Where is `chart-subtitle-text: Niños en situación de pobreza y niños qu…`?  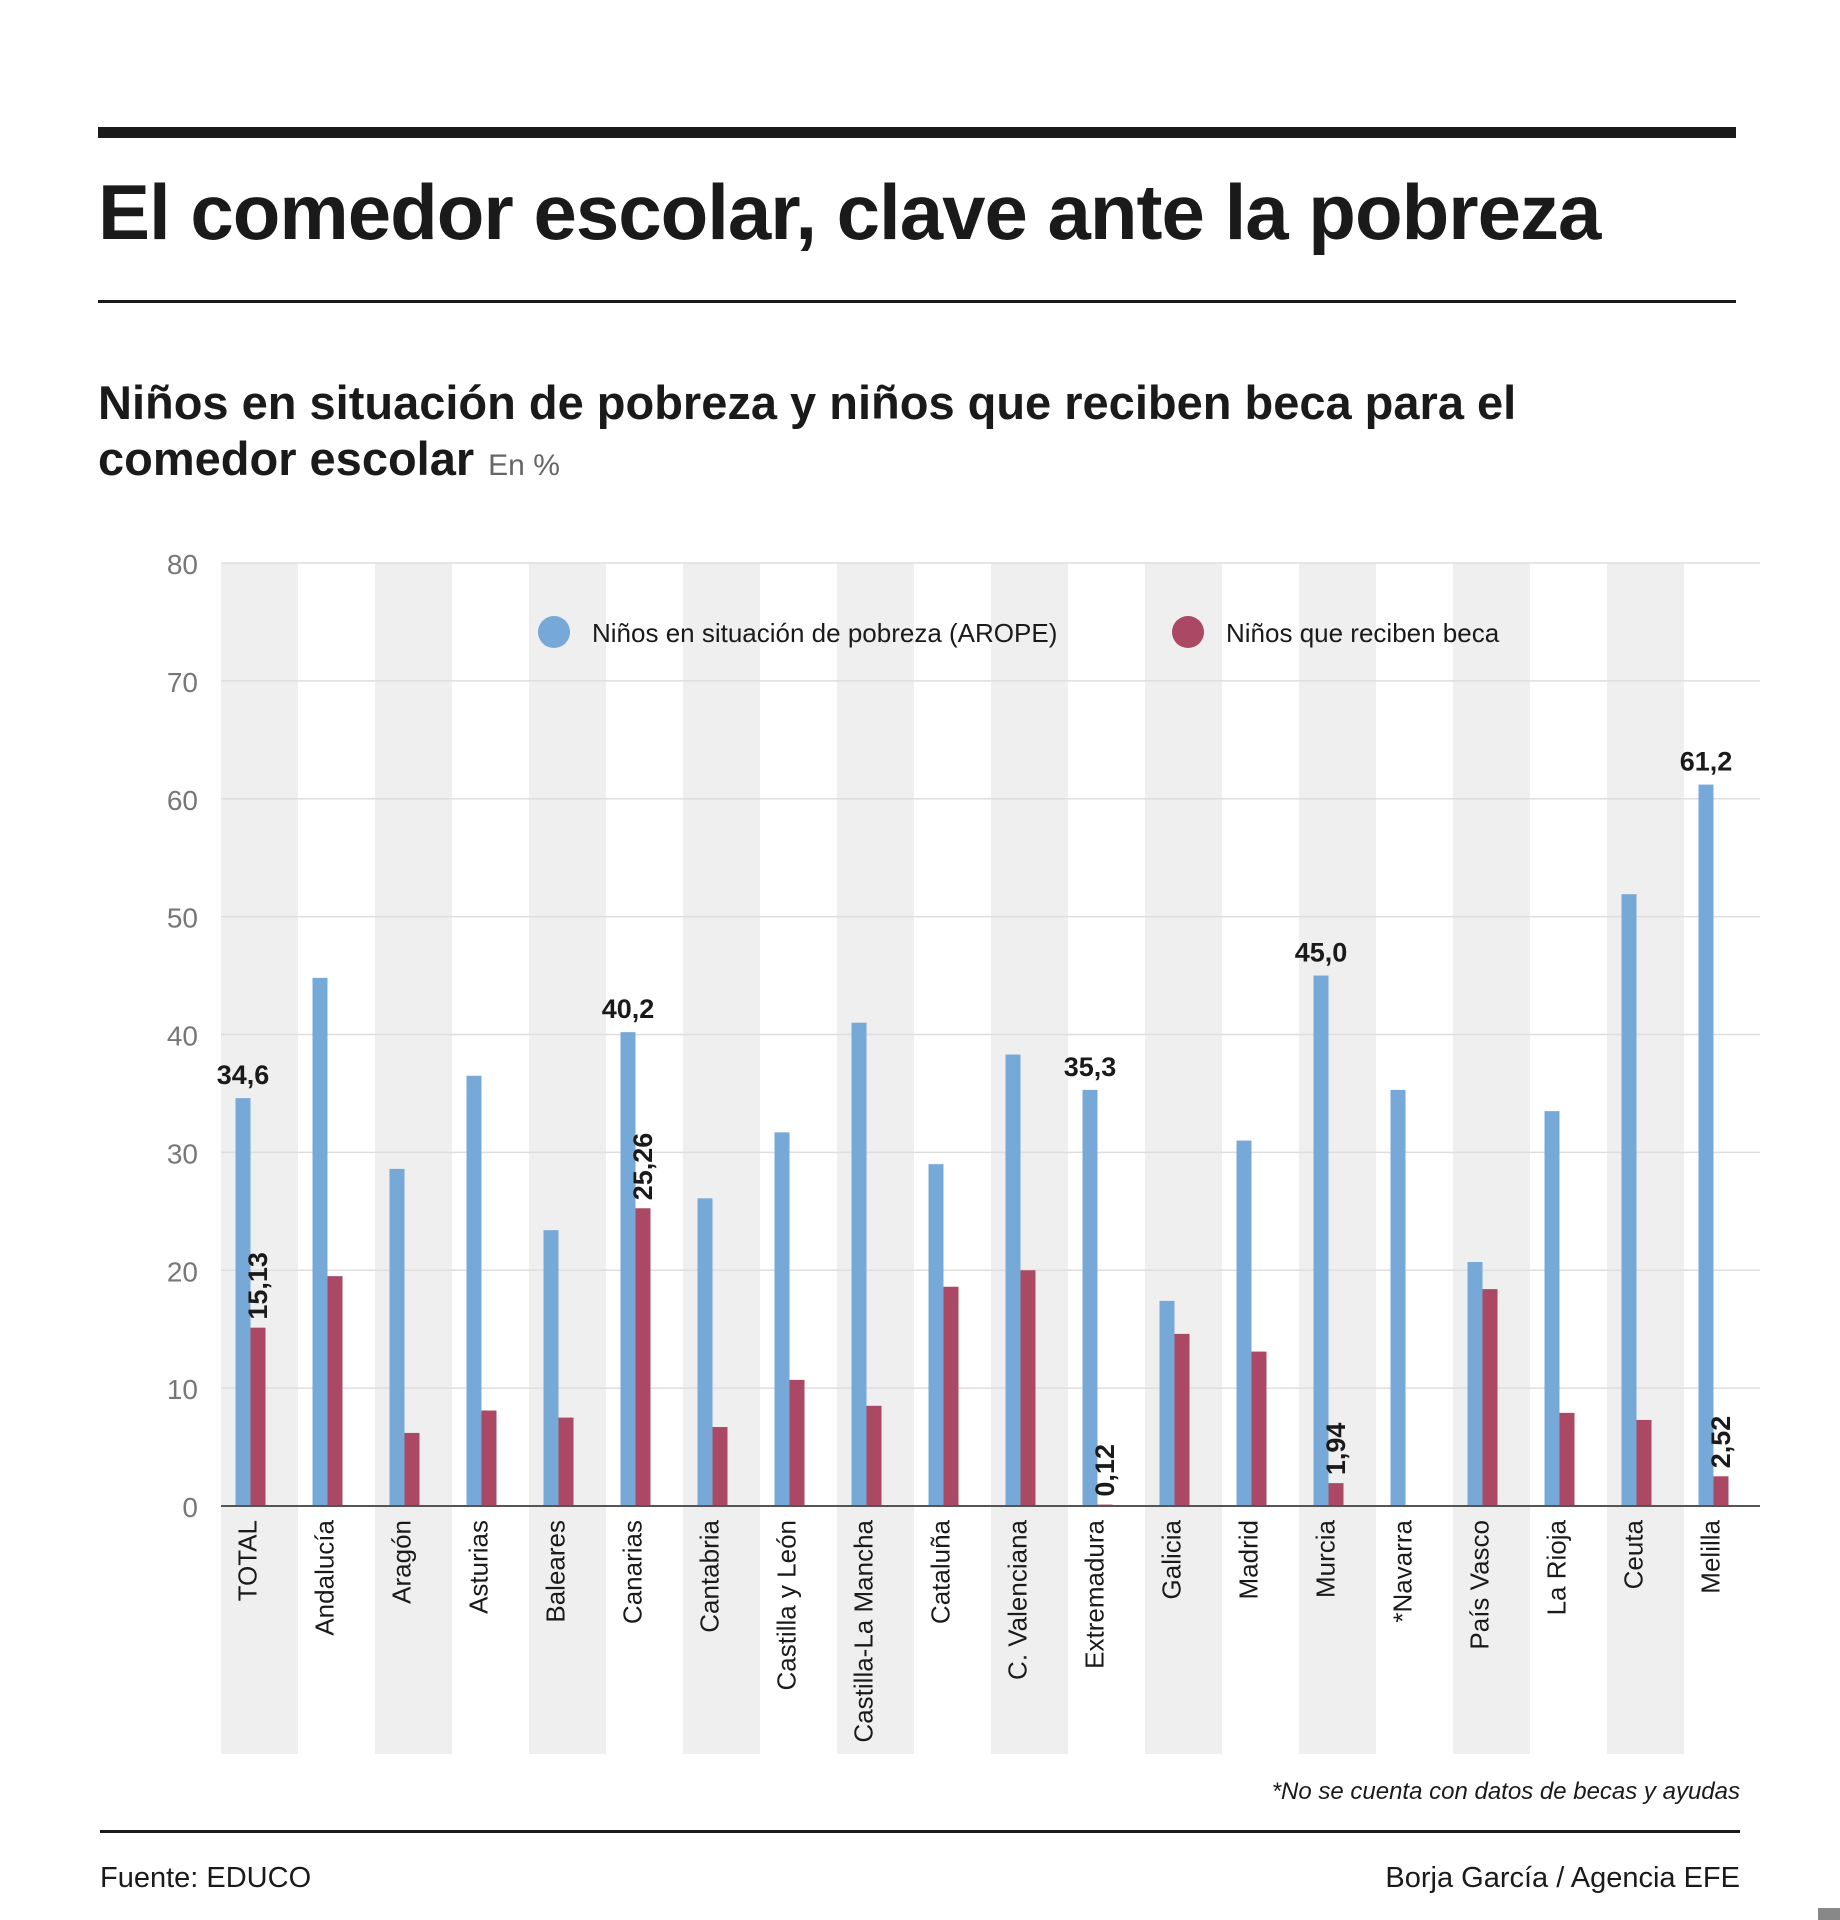 chart-subtitle-text: Niños en situación de pobreza y niños qu… is located at coordinates (807, 430).